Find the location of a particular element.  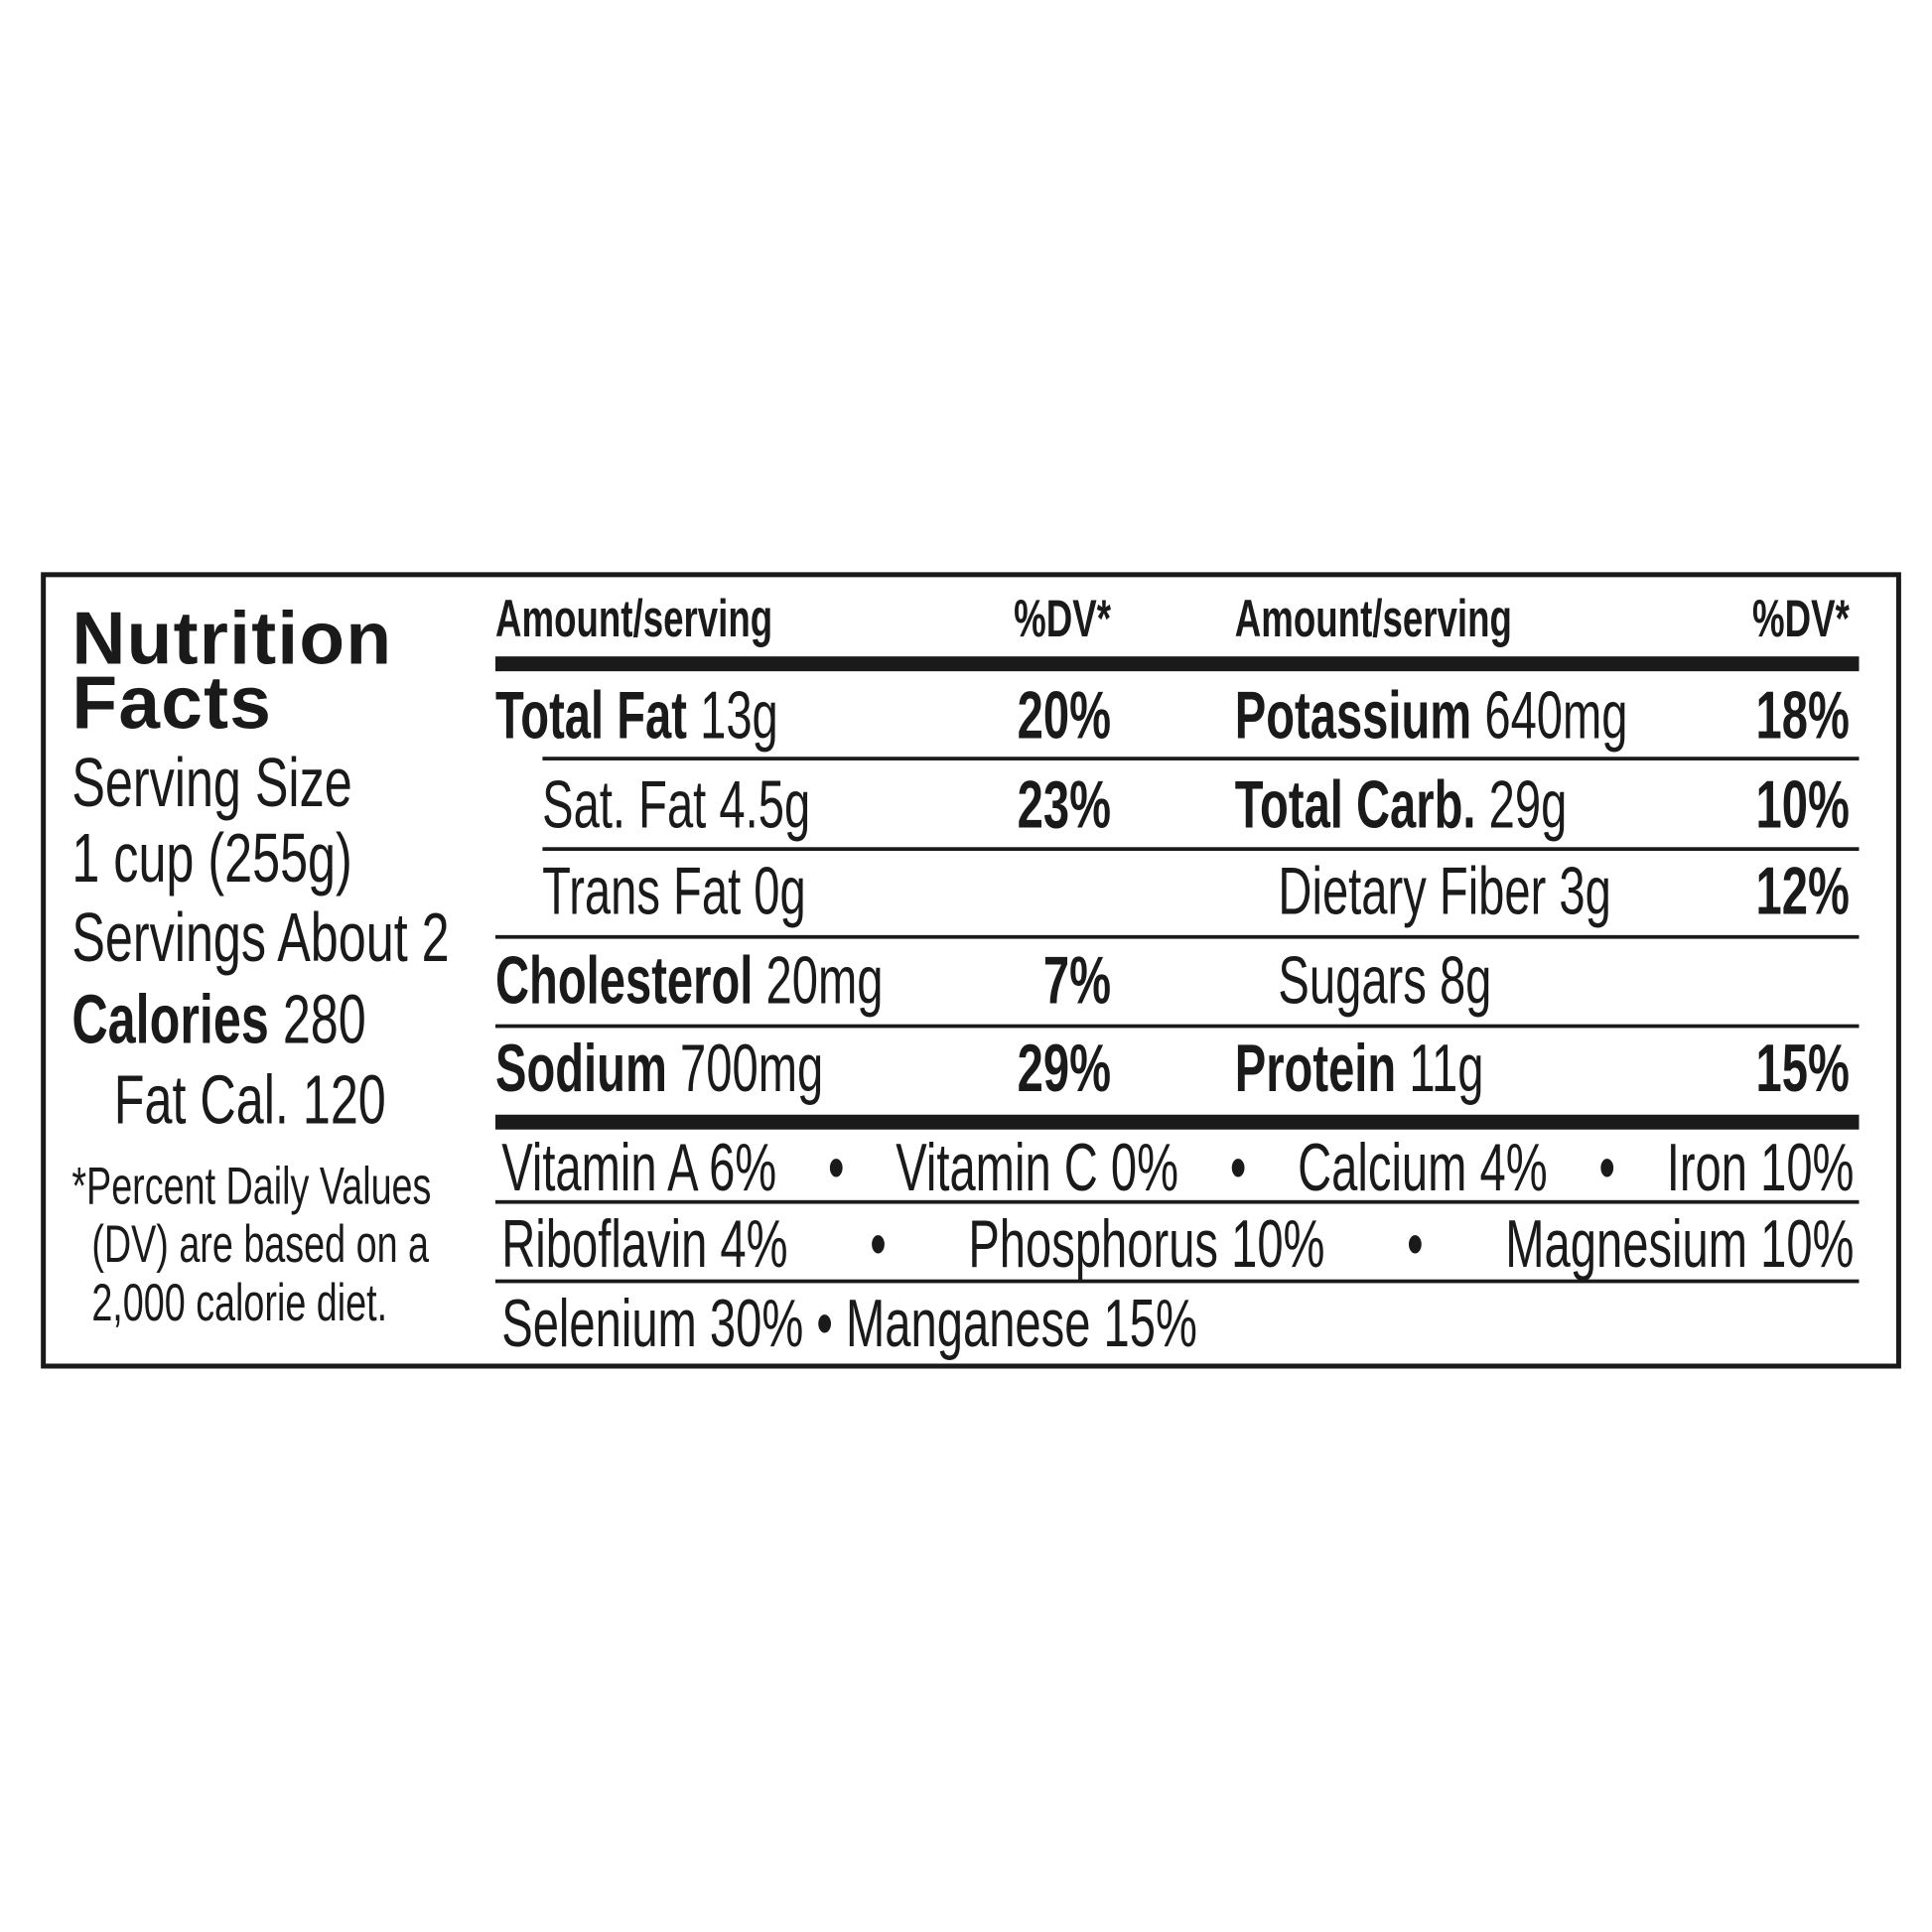

vitamin-item: Vitamin A 6% is located at coordinates (639, 1167).